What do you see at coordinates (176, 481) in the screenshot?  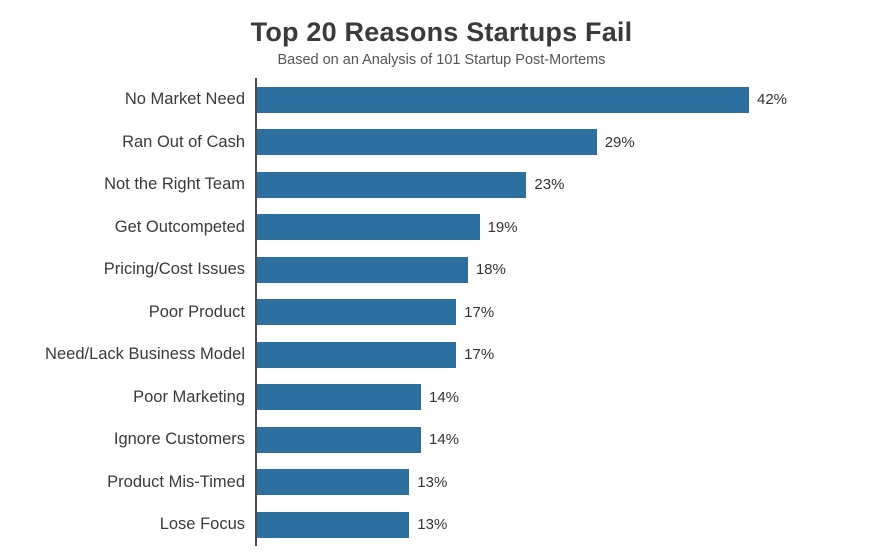 I see `bar-label: Product Mis-Timed` at bounding box center [176, 481].